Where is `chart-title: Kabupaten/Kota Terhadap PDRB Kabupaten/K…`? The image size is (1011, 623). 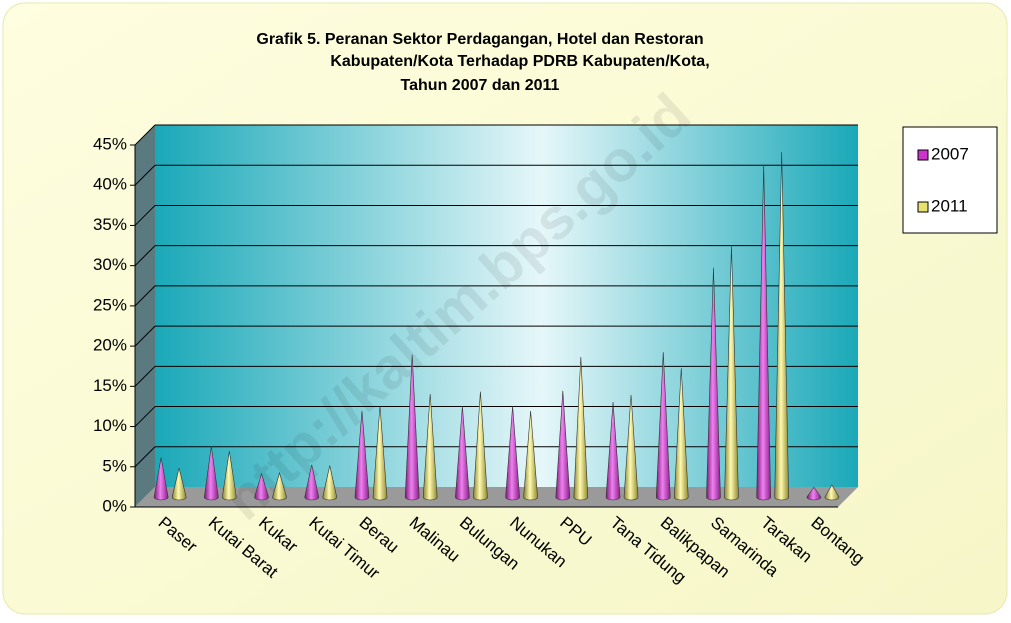
chart-title: Kabupaten/Kota Terhadap PDRB Kabupaten/K… is located at coordinates (519, 61).